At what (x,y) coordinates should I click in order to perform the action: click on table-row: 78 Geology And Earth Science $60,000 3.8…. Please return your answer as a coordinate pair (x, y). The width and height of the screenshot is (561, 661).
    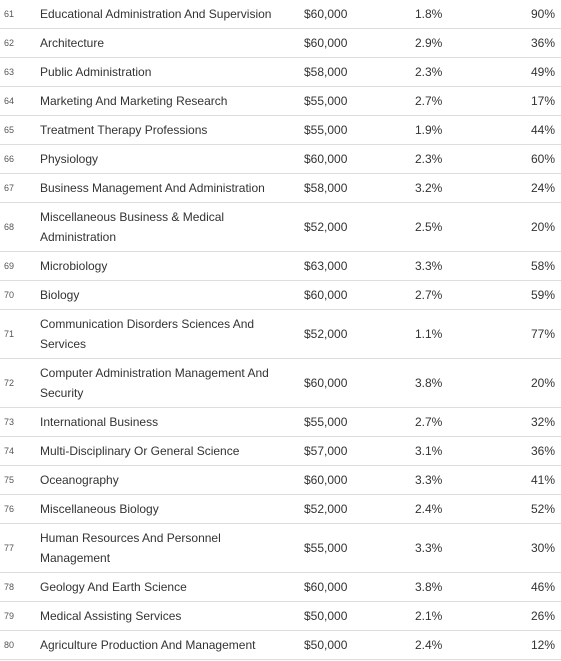
    Looking at the image, I should click on (280, 587).